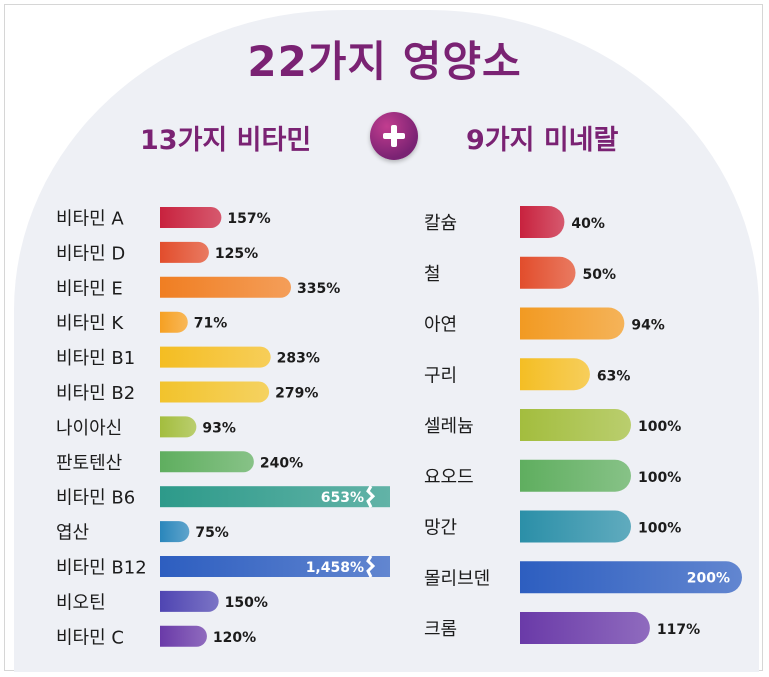  I want to click on mineral-label: 아연, so click(440, 325).